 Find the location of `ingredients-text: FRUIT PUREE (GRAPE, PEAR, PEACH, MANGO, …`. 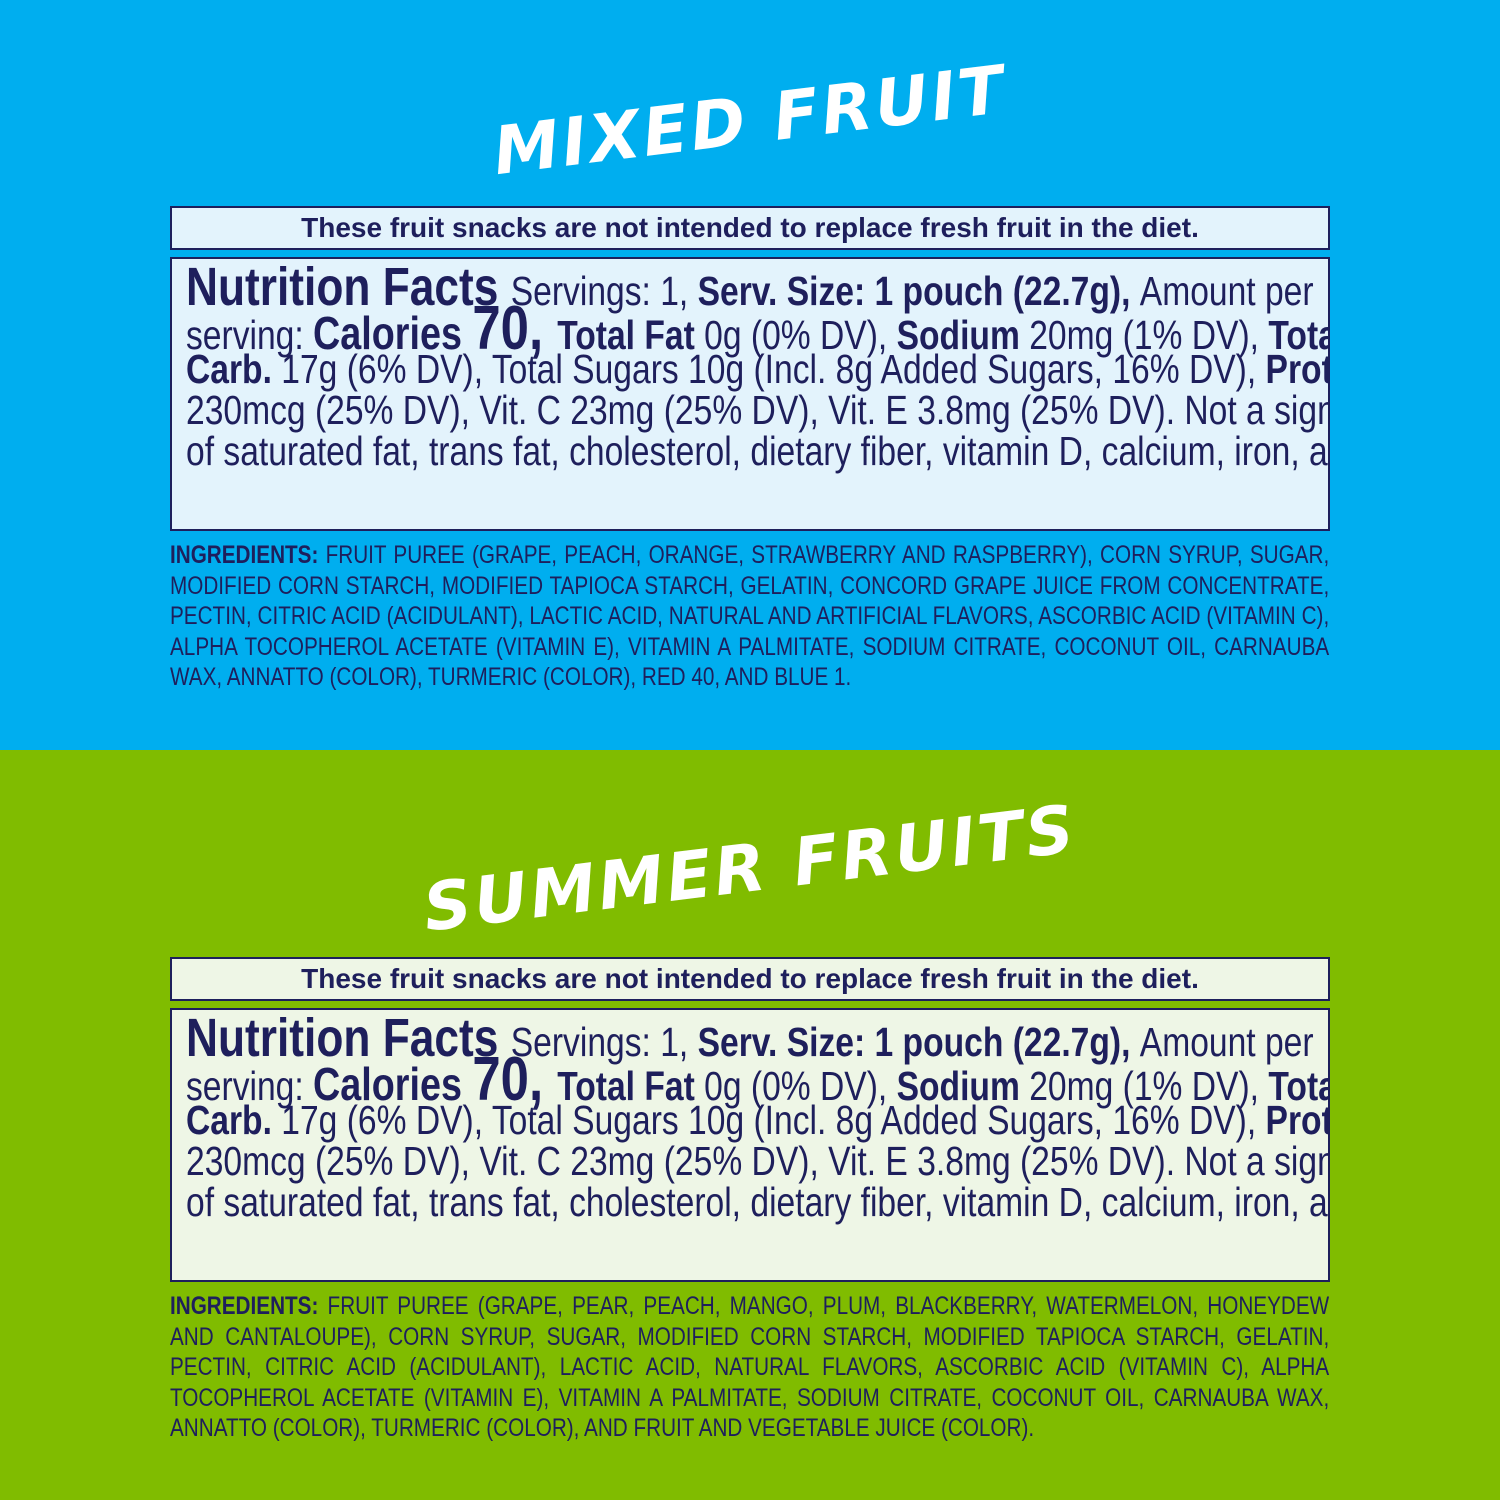

ingredients-text: FRUIT PUREE (GRAPE, PEAR, PEACH, MANGO, … is located at coordinates (750, 1367).